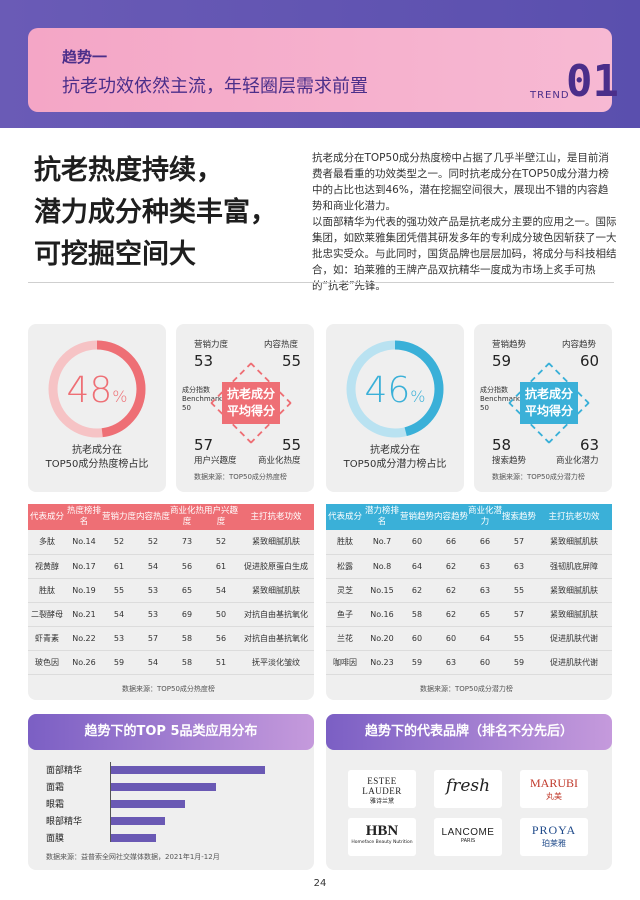 This screenshot has height=900, width=640. What do you see at coordinates (169, 213) in the screenshot?
I see `headline: 抗老热度持续， 潜力成分种类丰富， 可挖掘空间大` at bounding box center [169, 213].